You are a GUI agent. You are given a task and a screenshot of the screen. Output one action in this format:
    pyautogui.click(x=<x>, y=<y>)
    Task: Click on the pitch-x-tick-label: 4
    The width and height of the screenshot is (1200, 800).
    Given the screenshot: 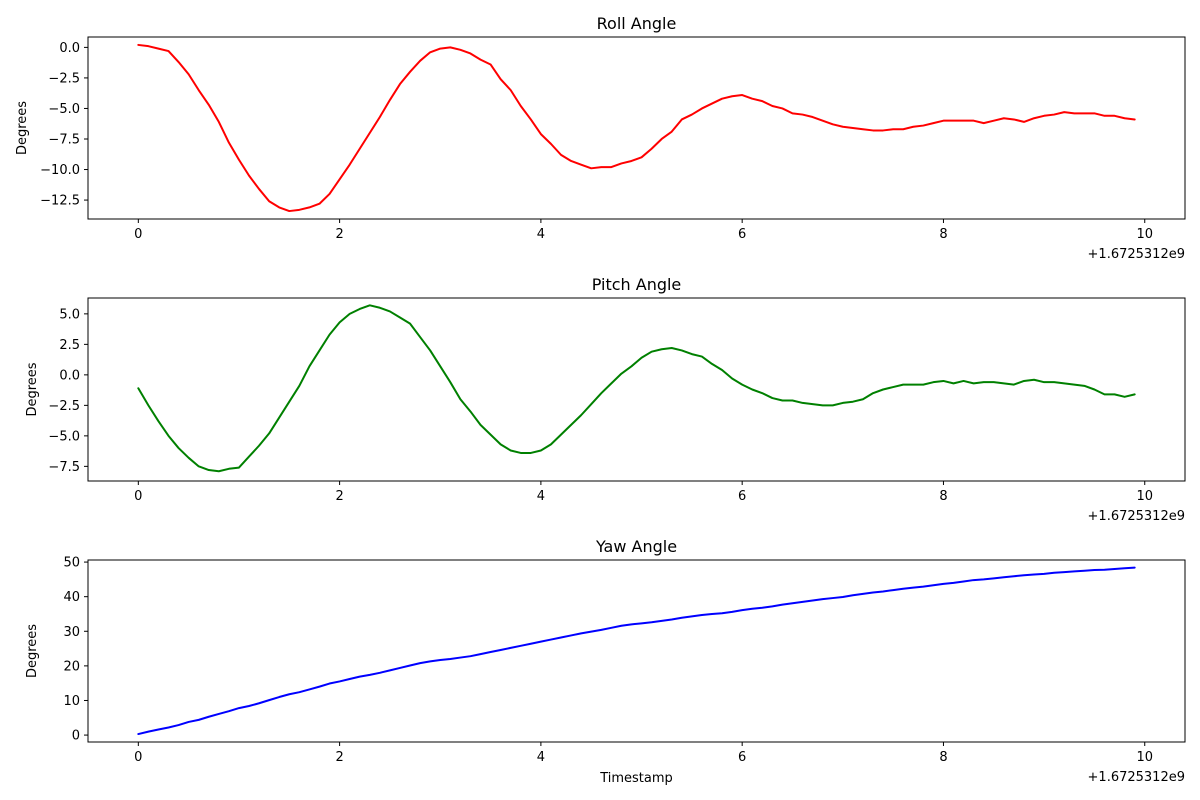 What is the action you would take?
    pyautogui.click(x=541, y=496)
    